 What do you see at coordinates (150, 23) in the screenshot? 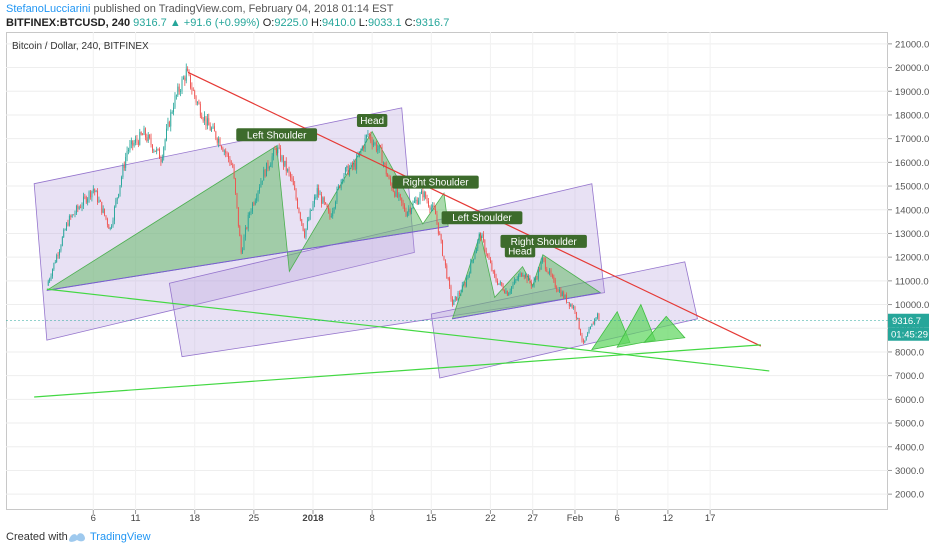
I see `last-price: 9316.7` at bounding box center [150, 23].